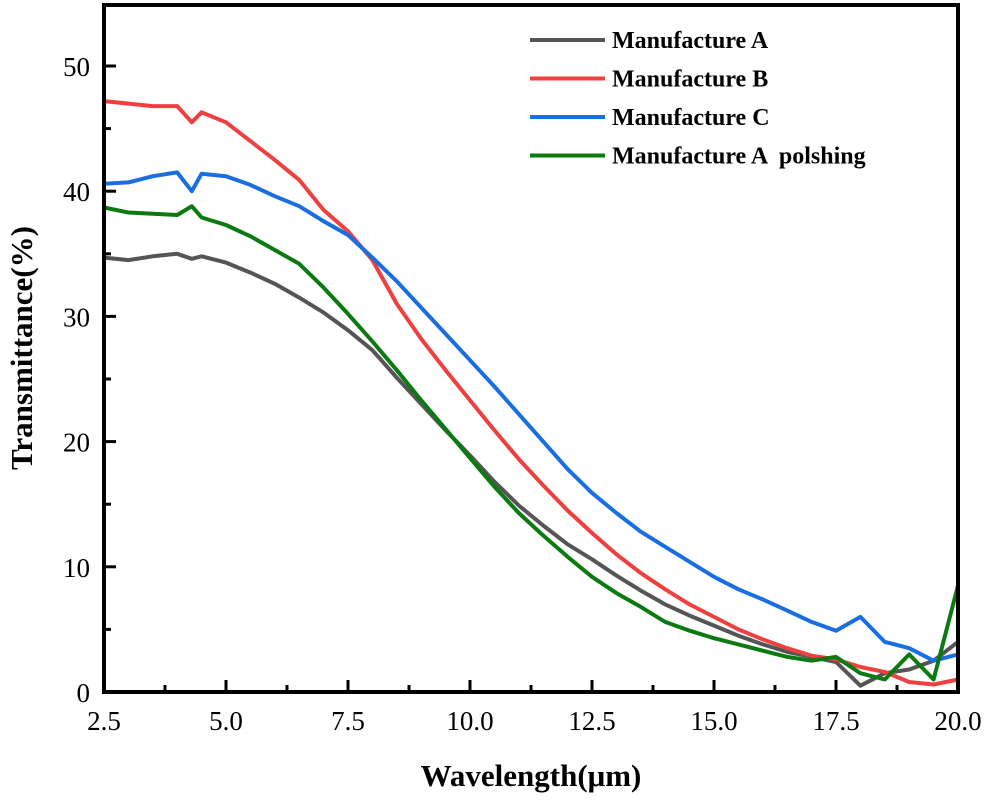  I want to click on y-tick-label: 40, so click(76, 192).